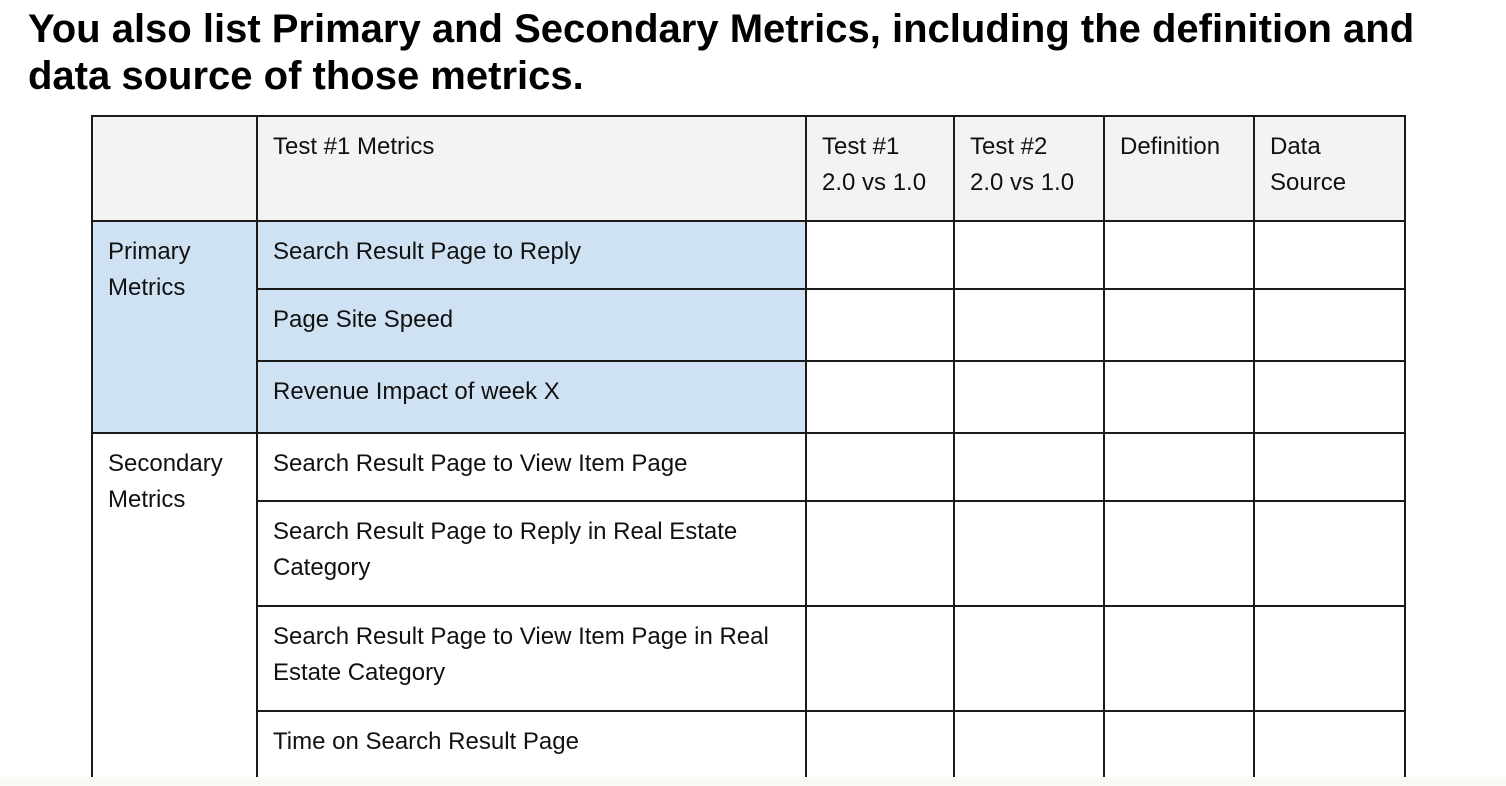  I want to click on header-test1-line2: 2.0 vs 1.0, so click(874, 182).